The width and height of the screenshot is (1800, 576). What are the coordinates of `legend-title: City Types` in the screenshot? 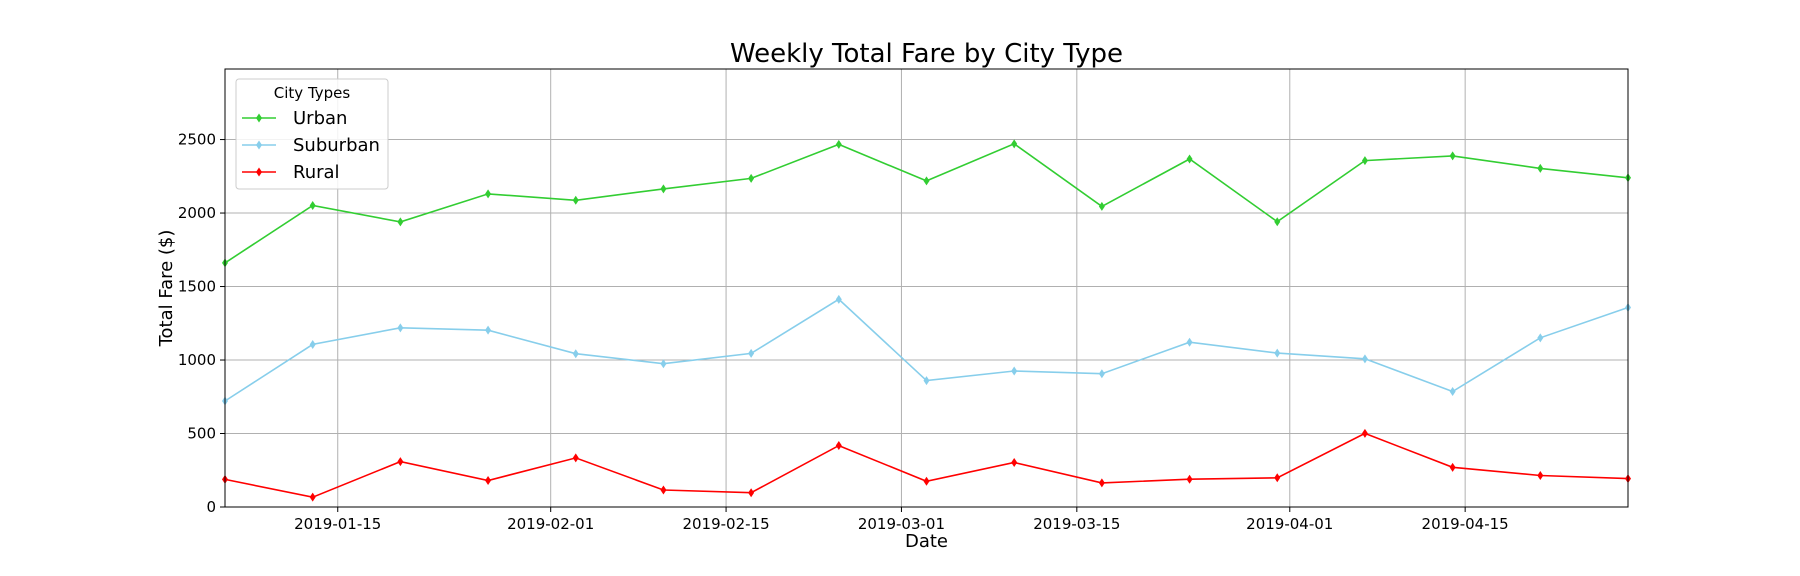 It's located at (312, 93).